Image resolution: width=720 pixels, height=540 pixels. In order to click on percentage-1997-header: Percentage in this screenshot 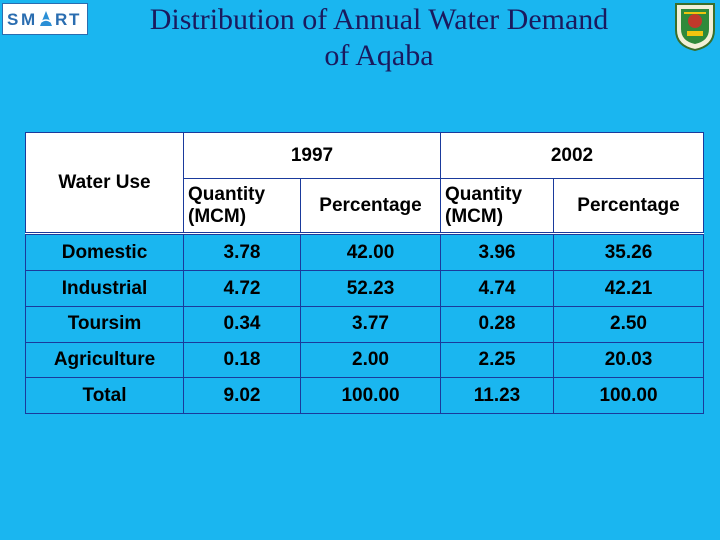, I will do `click(370, 206)`.